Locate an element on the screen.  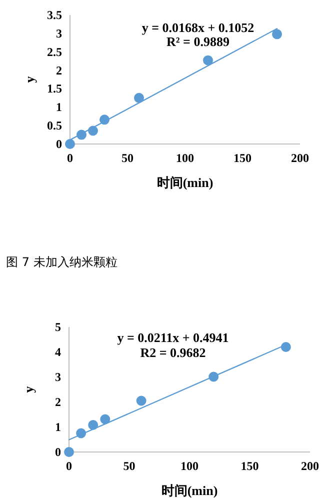
y-tick-label: 0.5 is located at coordinates (54, 125).